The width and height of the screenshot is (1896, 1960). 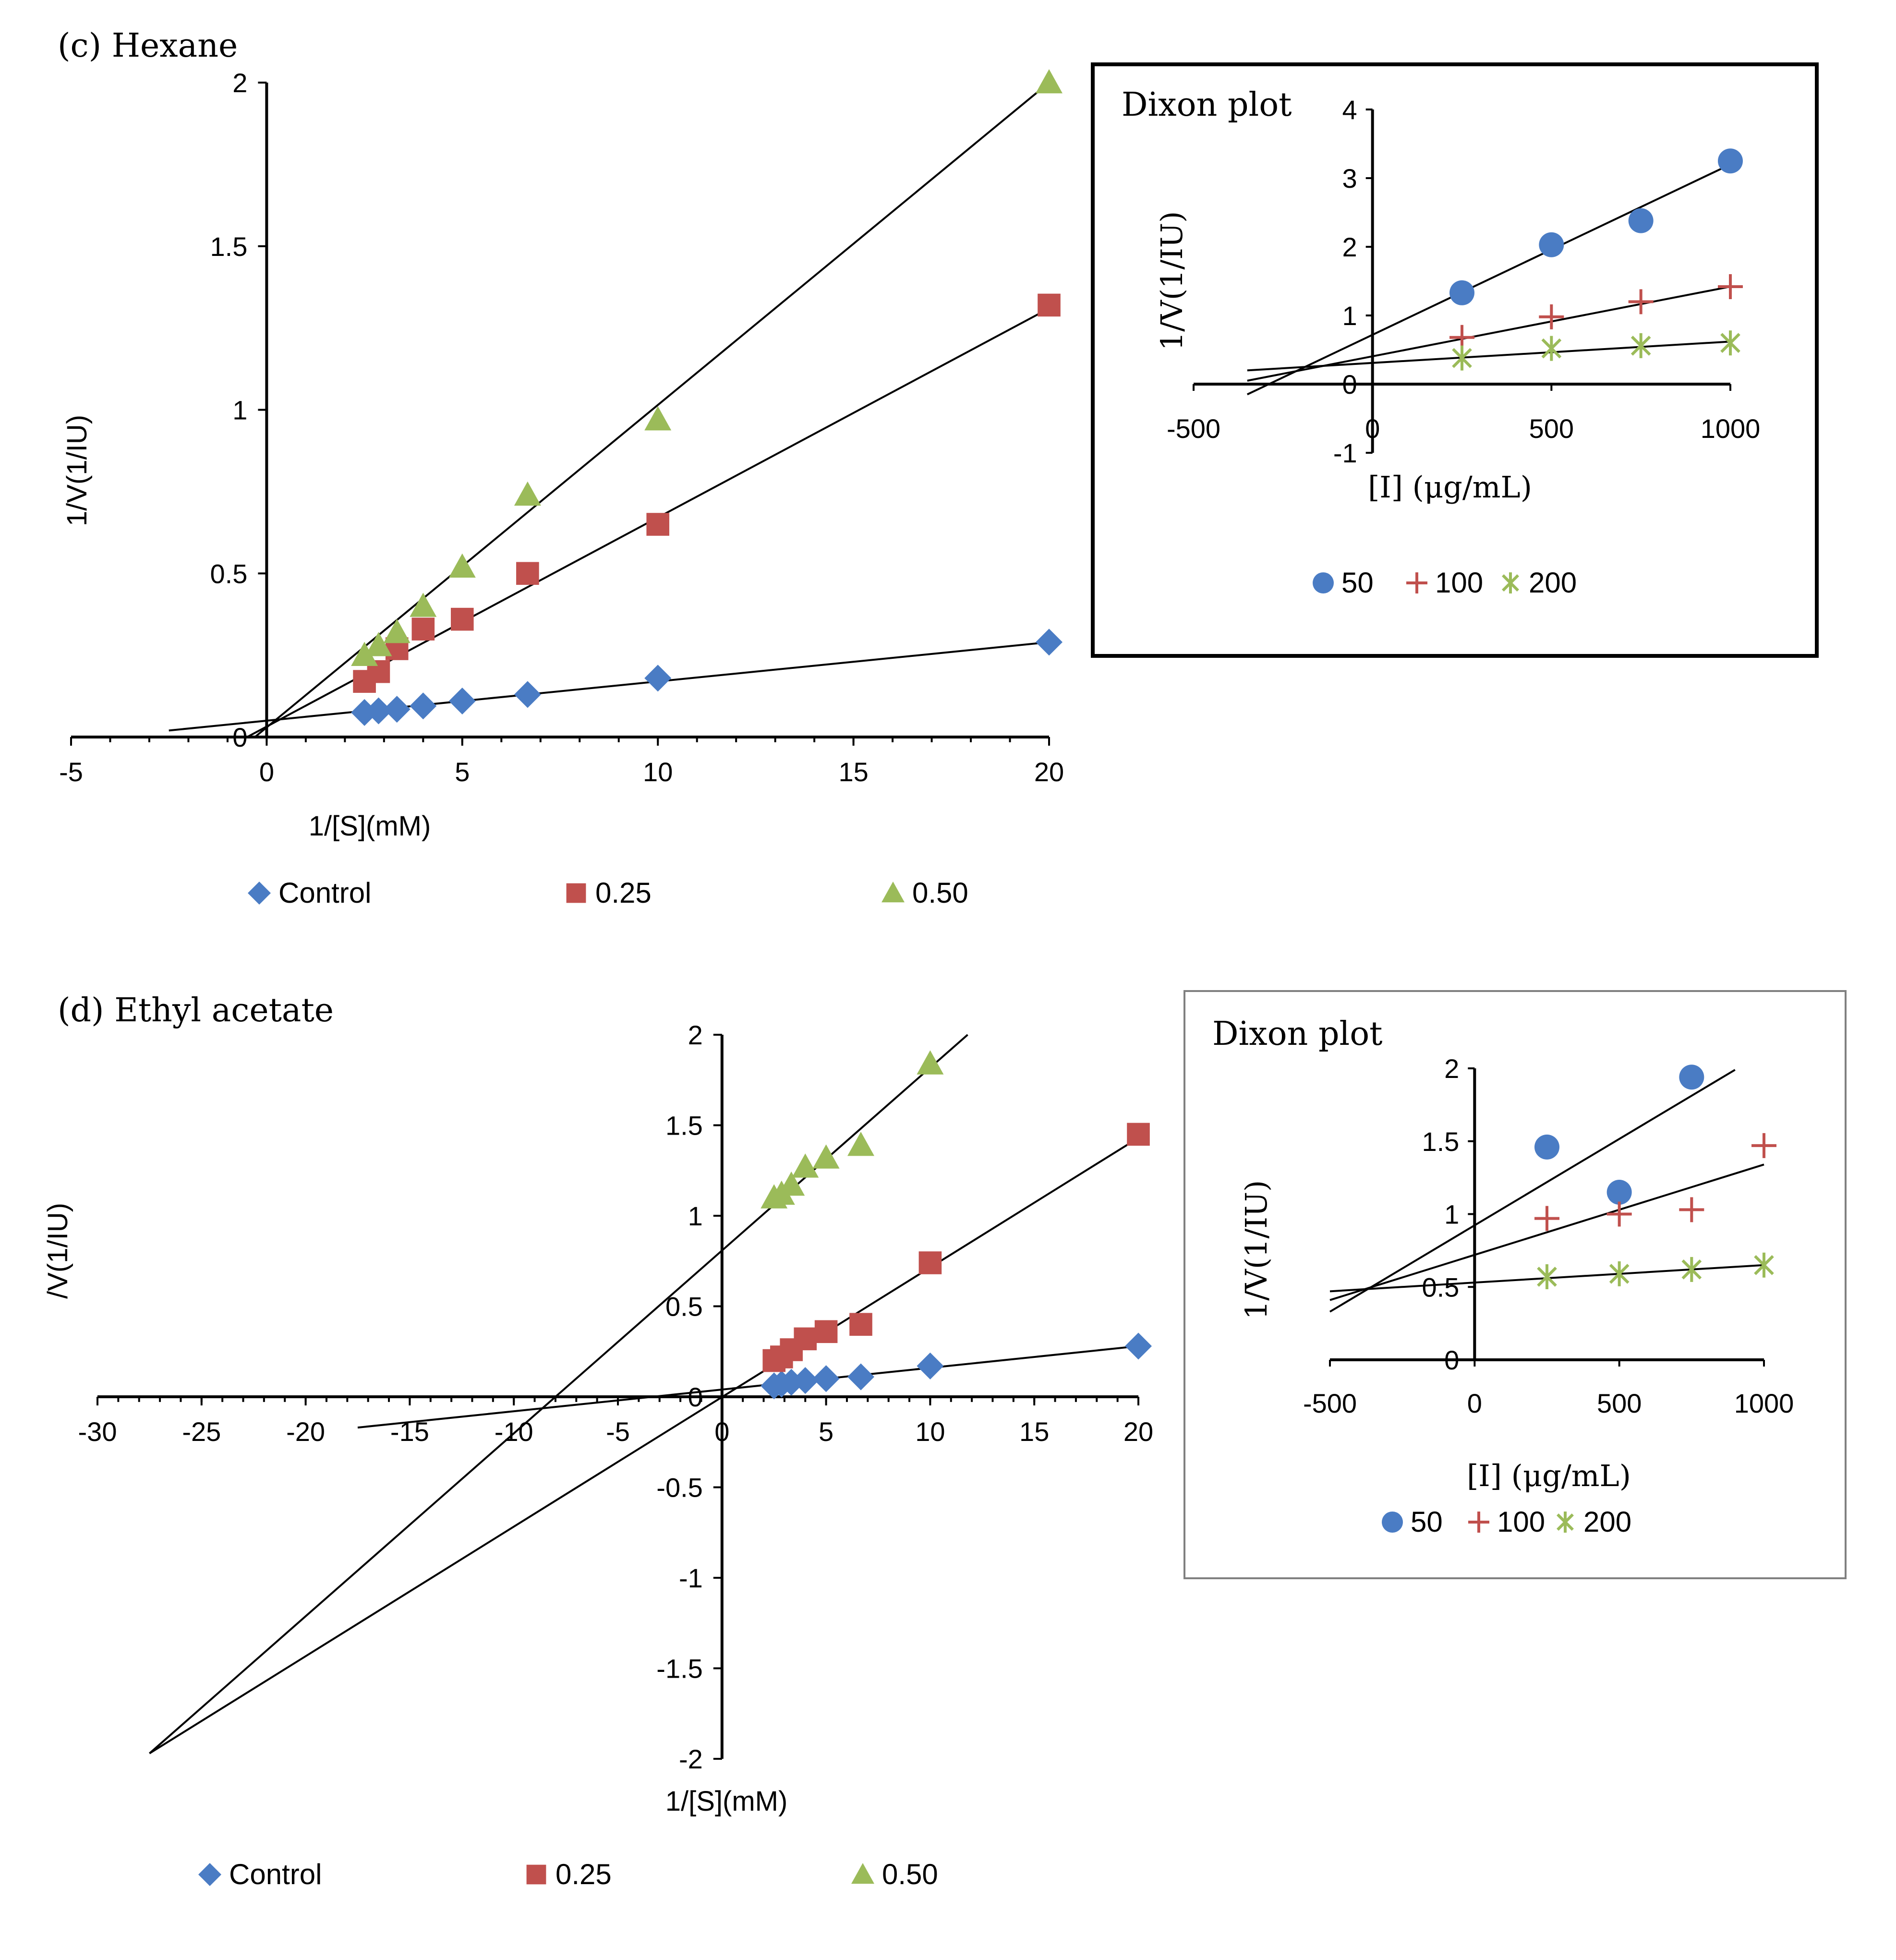 What do you see at coordinates (370, 826) in the screenshot?
I see `x-axis-title-hexane: 1/[S](mM)` at bounding box center [370, 826].